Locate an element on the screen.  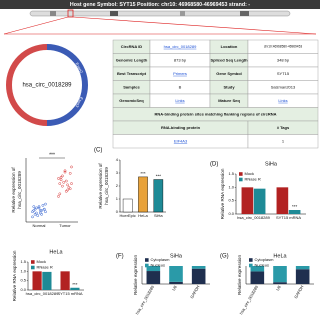
y-tick-label: 0.0 is located at coordinates (231, 213).